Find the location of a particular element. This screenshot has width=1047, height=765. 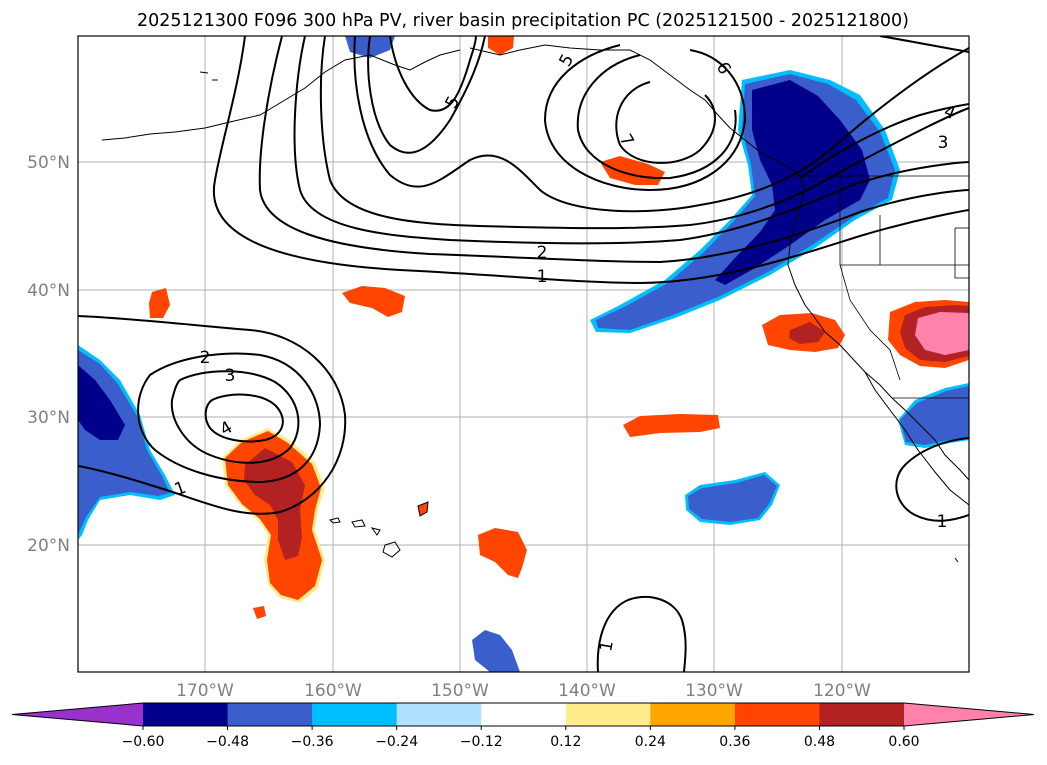

pv-contour-4-east is located at coordinates (884, 141).